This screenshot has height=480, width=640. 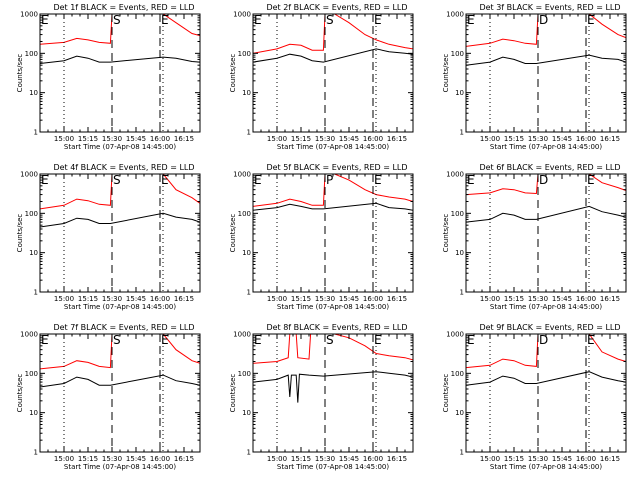 I want to click on chart-title: Det 5f BLACK = Events, RED = LLD, so click(x=336, y=167).